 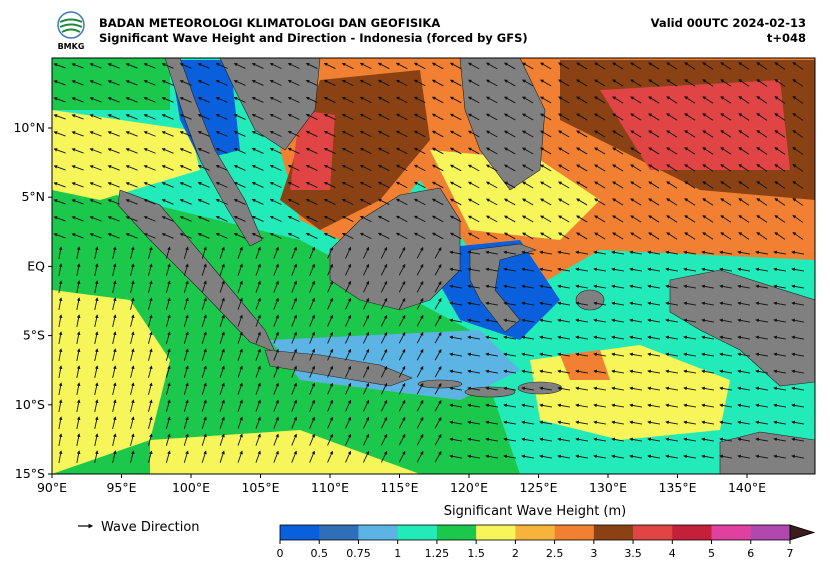 I want to click on legend-label: Wave Direction, so click(x=150, y=527).